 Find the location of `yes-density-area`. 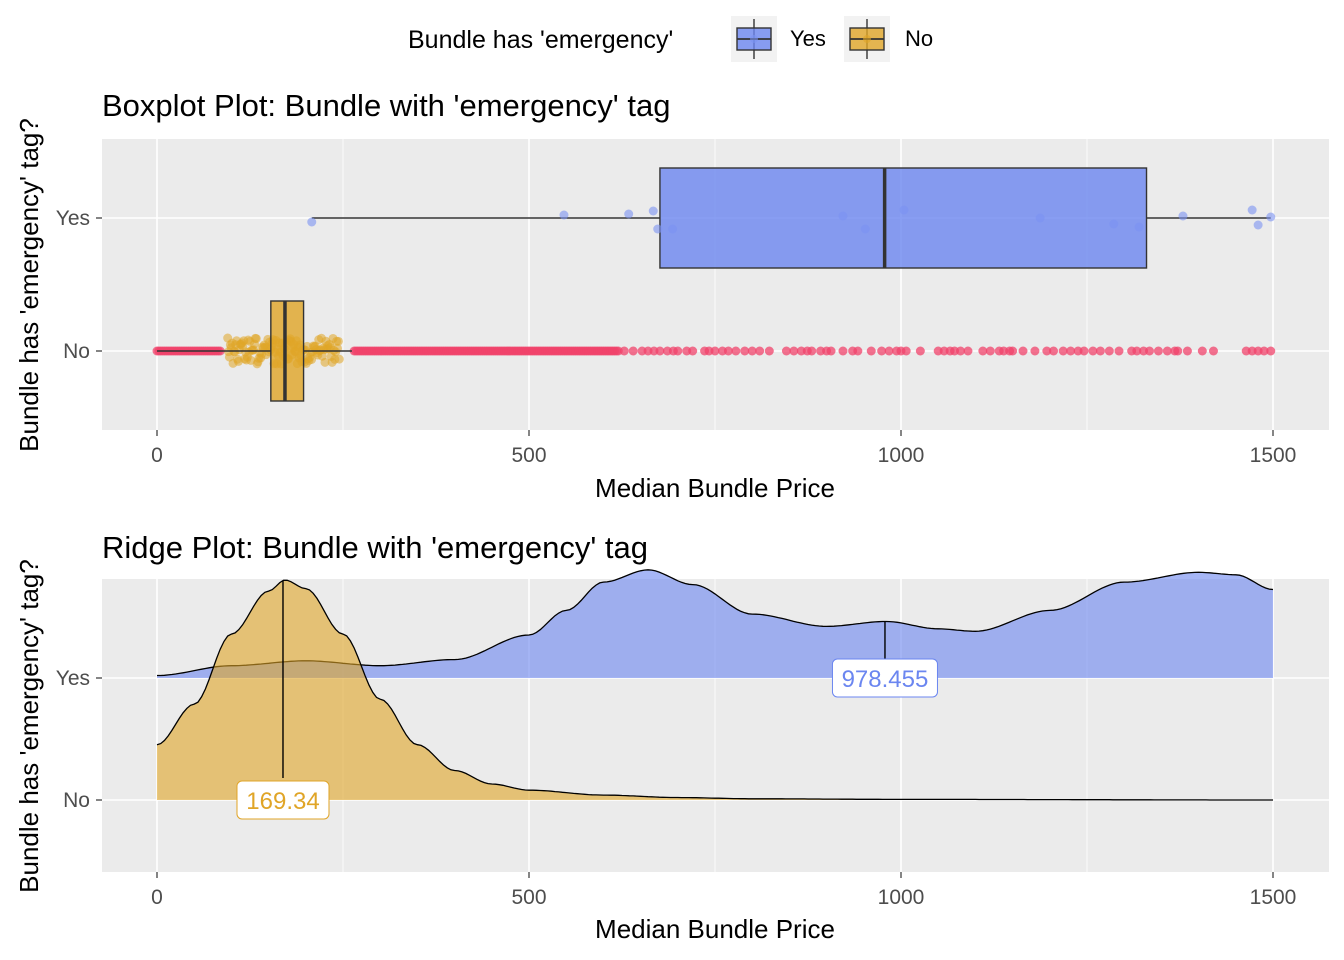

yes-density-area is located at coordinates (715, 623).